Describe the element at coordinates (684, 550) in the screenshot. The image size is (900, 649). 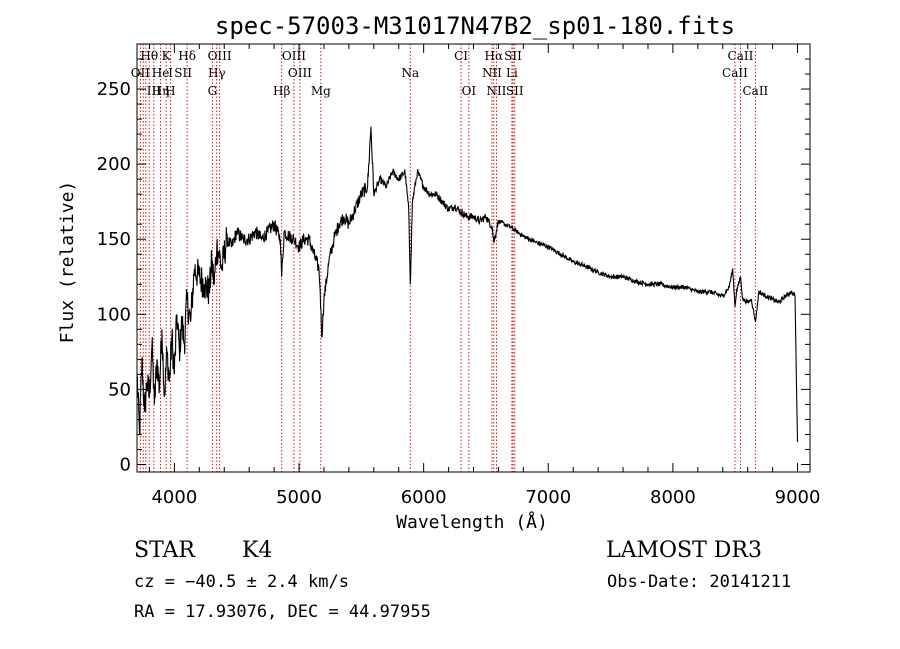
I see `survey-name: LAMOST DR3` at that location.